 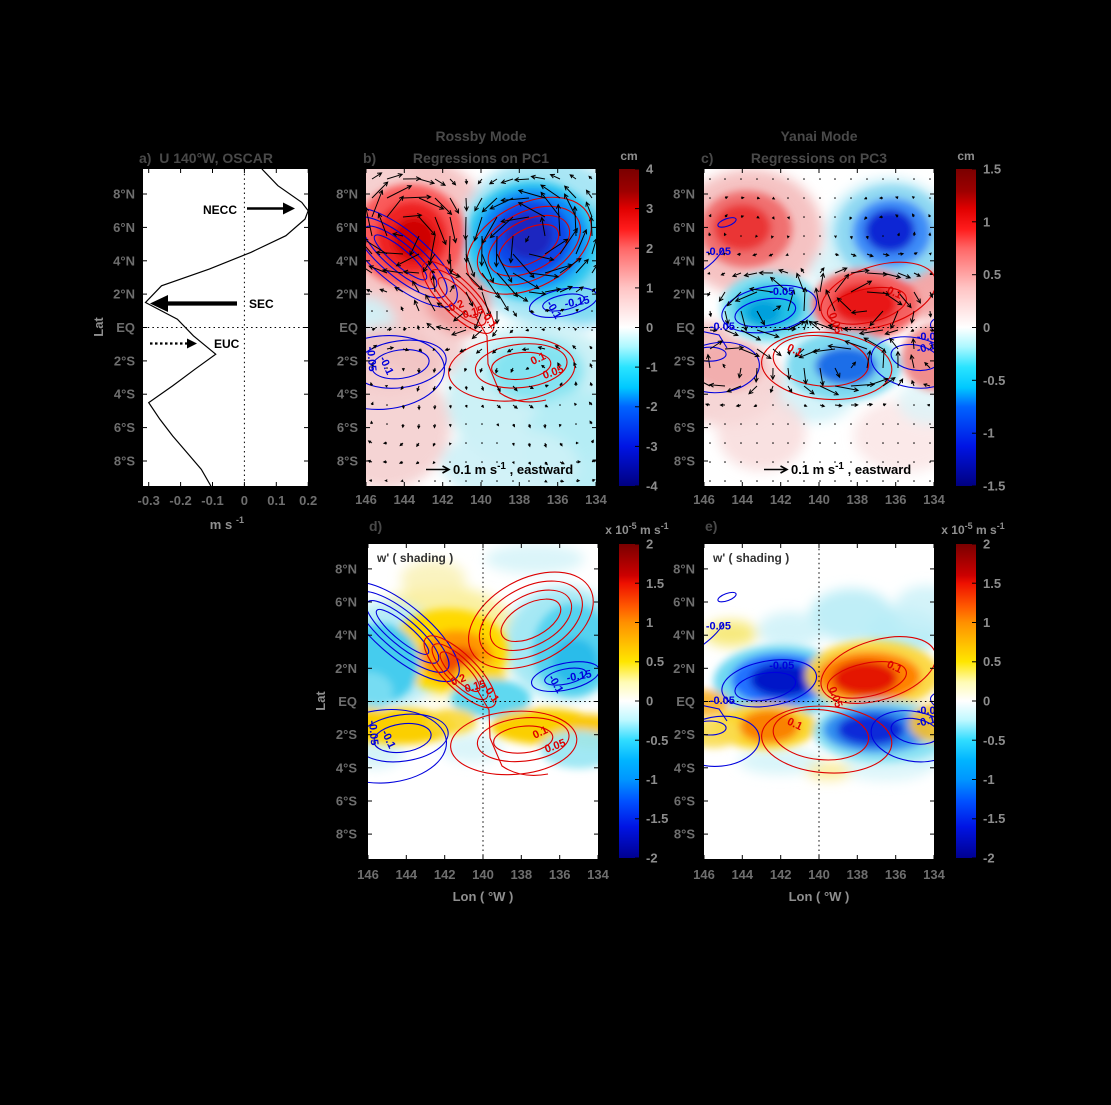 What do you see at coordinates (925, 348) in the screenshot?
I see `svg-text: -0.1` at bounding box center [925, 348].